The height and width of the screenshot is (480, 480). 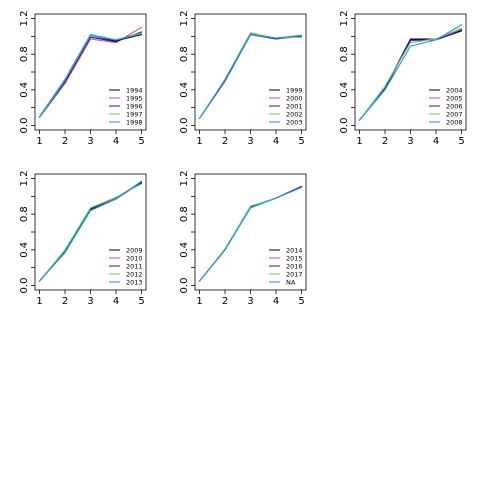 I want to click on legend-label: 2000, so click(x=294, y=98).